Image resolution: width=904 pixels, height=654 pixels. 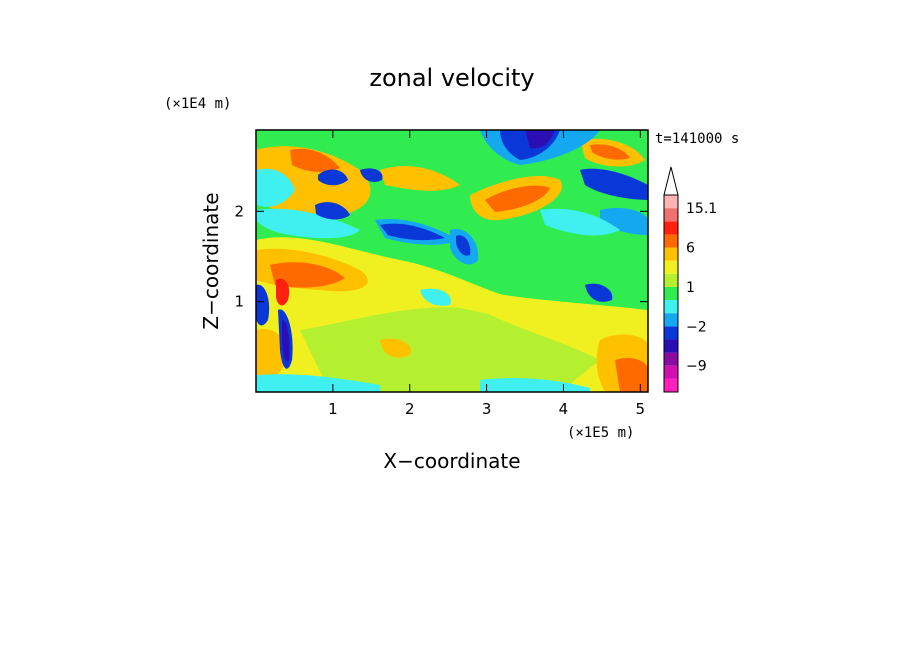 What do you see at coordinates (197, 104) in the screenshot?
I see `y-unit-label: (×1E4 m)` at bounding box center [197, 104].